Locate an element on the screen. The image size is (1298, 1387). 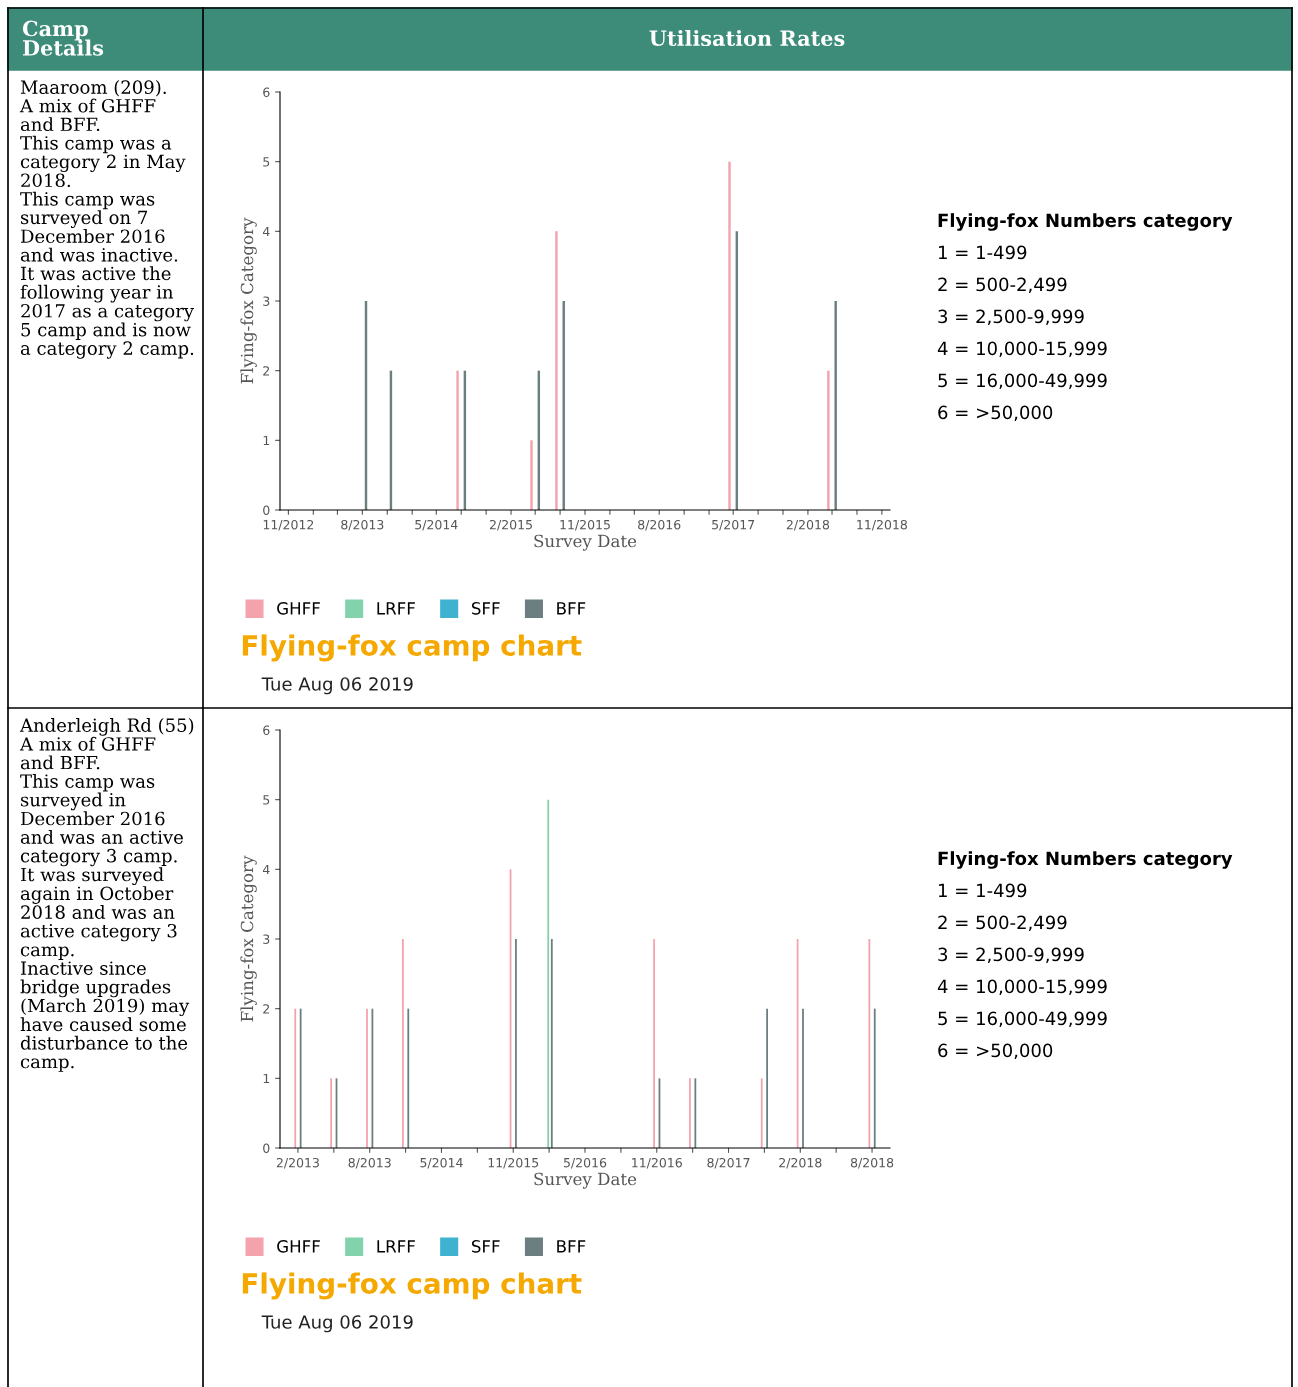
x-tick-label: 5/2017 is located at coordinates (733, 525).